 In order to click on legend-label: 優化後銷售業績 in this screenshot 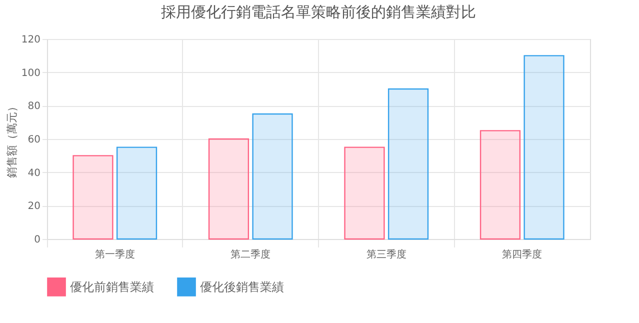, I will do `click(242, 287)`.